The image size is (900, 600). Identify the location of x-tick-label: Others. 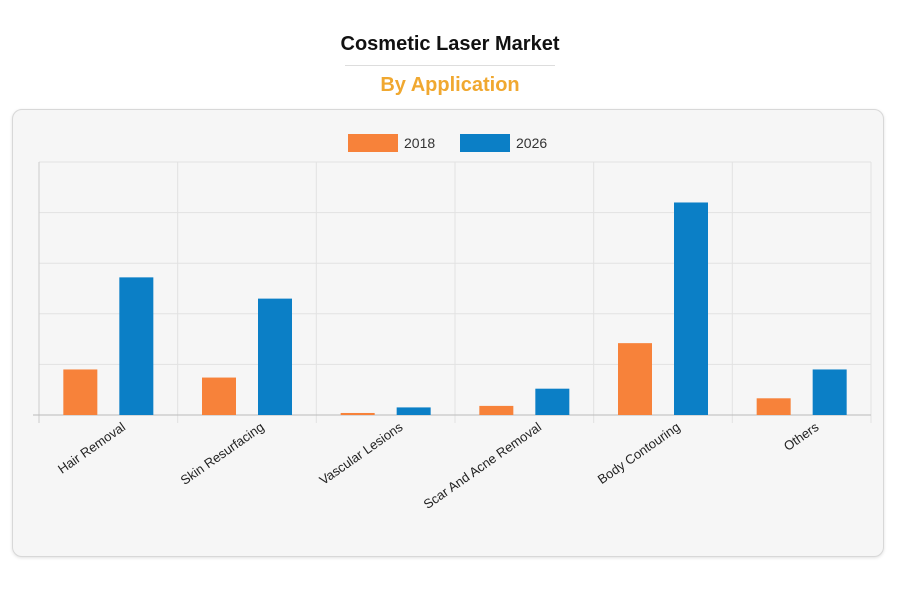
(801, 436).